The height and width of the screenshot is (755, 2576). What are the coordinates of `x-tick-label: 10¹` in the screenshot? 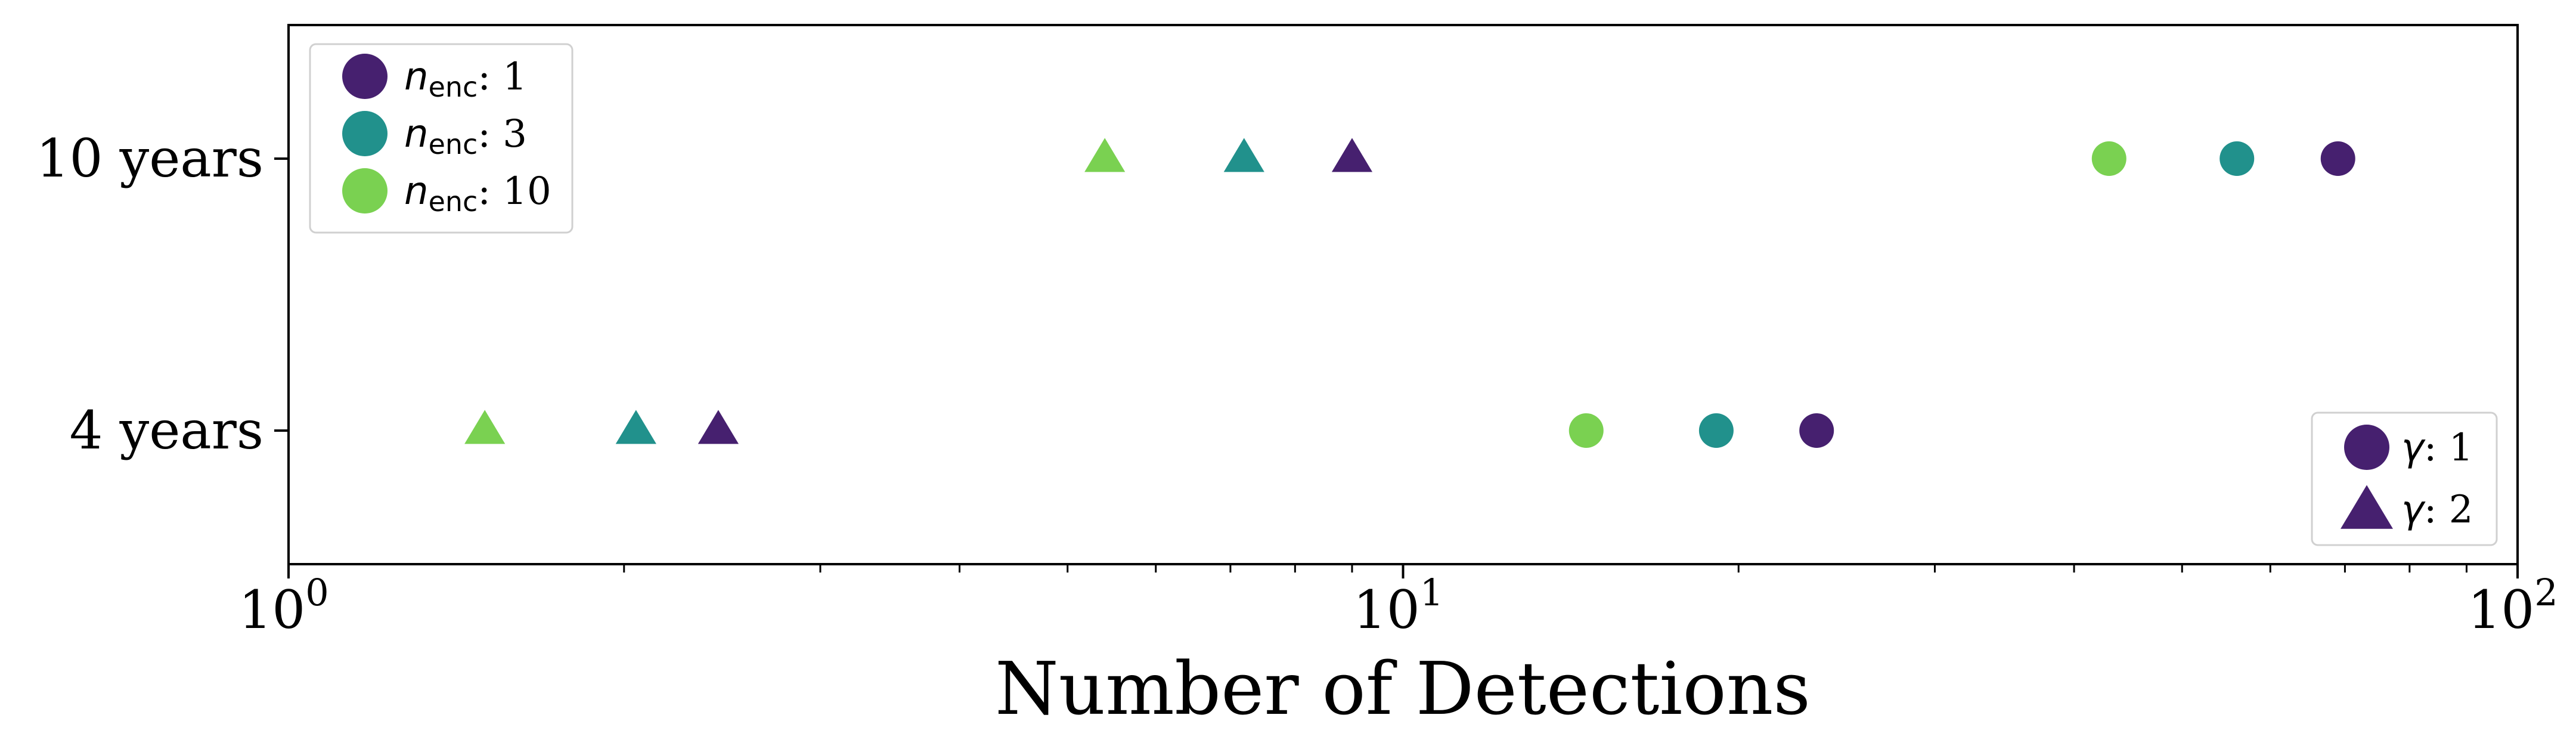 It's located at (1398, 605).